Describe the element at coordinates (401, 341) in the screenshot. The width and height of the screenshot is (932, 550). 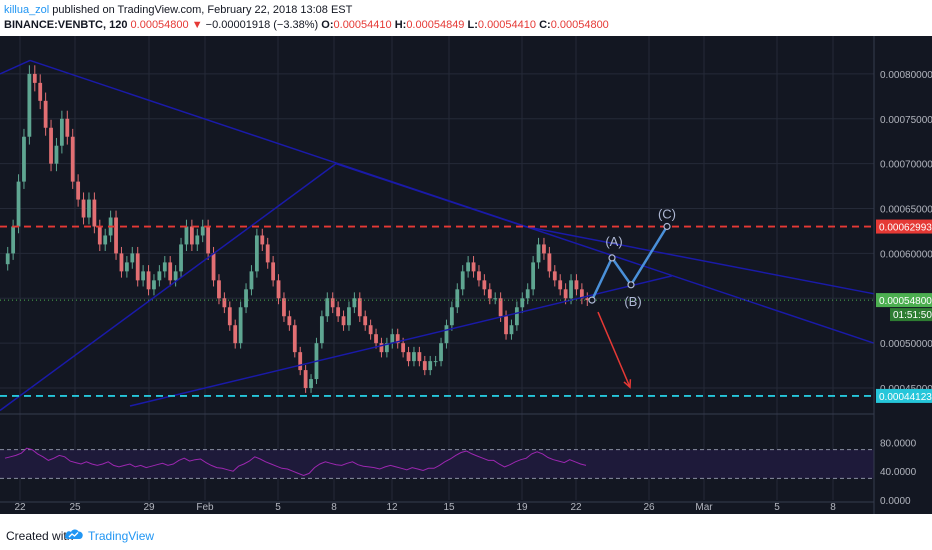
I see `support-trendline` at that location.